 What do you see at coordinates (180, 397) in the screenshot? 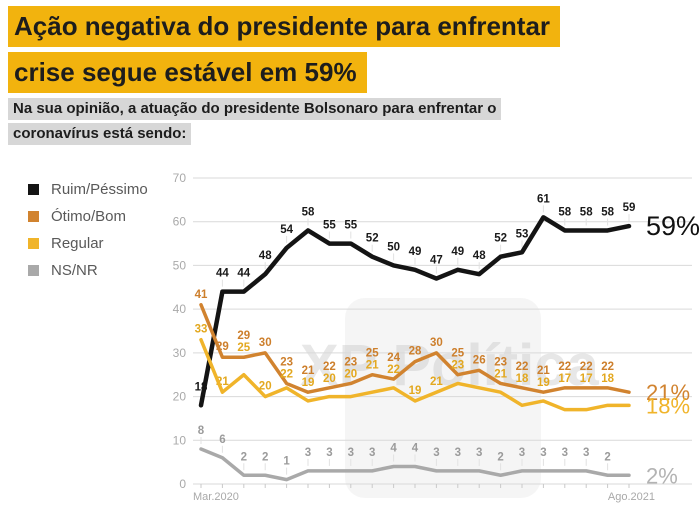
I see `y-tick-label: 20` at bounding box center [180, 397].